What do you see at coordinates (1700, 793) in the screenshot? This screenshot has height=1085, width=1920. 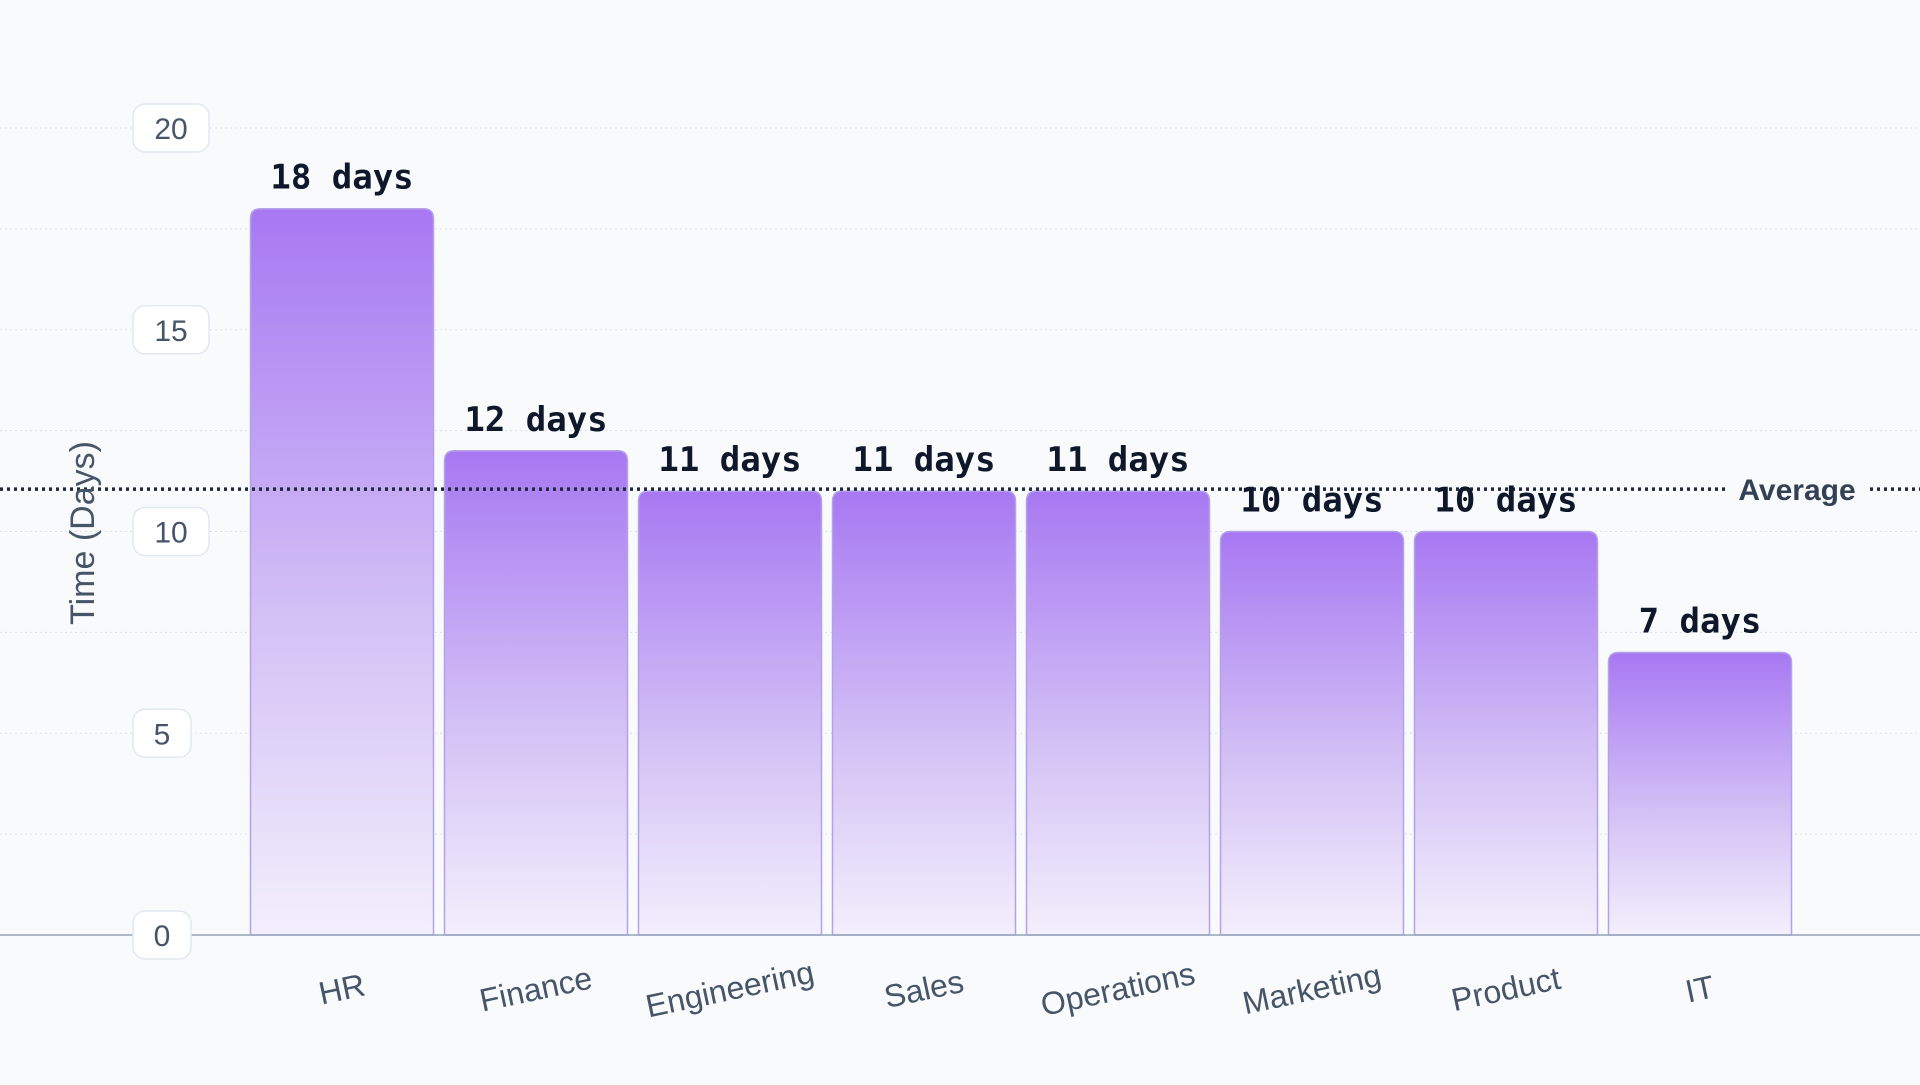 I see `bar-it` at bounding box center [1700, 793].